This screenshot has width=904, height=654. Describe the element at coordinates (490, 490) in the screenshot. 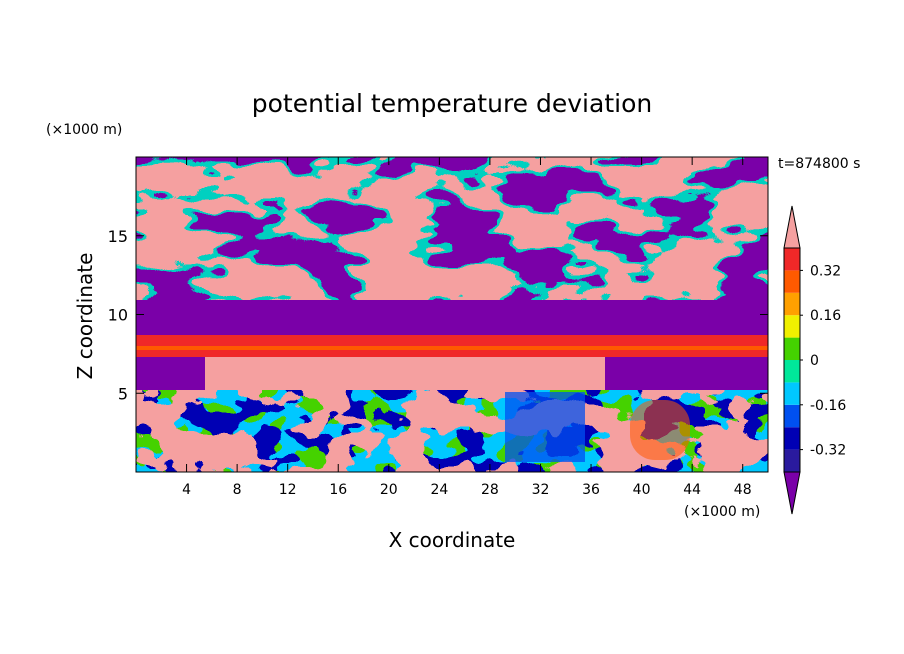

I see `x-tick-label: 28` at that location.